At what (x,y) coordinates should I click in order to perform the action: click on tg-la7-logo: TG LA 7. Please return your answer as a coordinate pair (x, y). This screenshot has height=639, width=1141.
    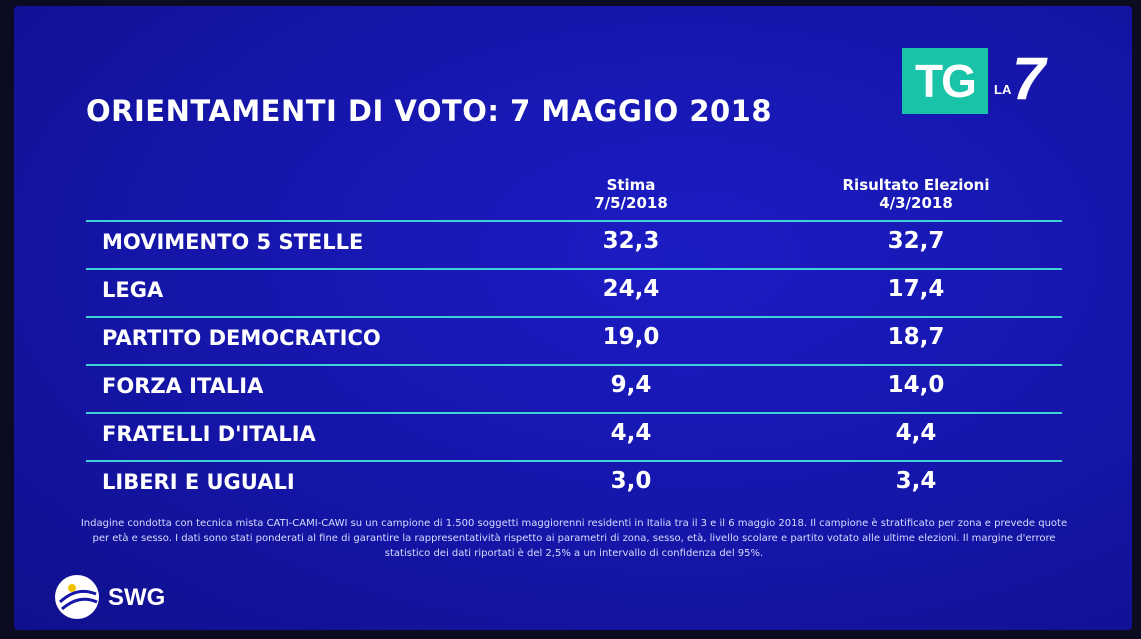
    Looking at the image, I should click on (982, 79).